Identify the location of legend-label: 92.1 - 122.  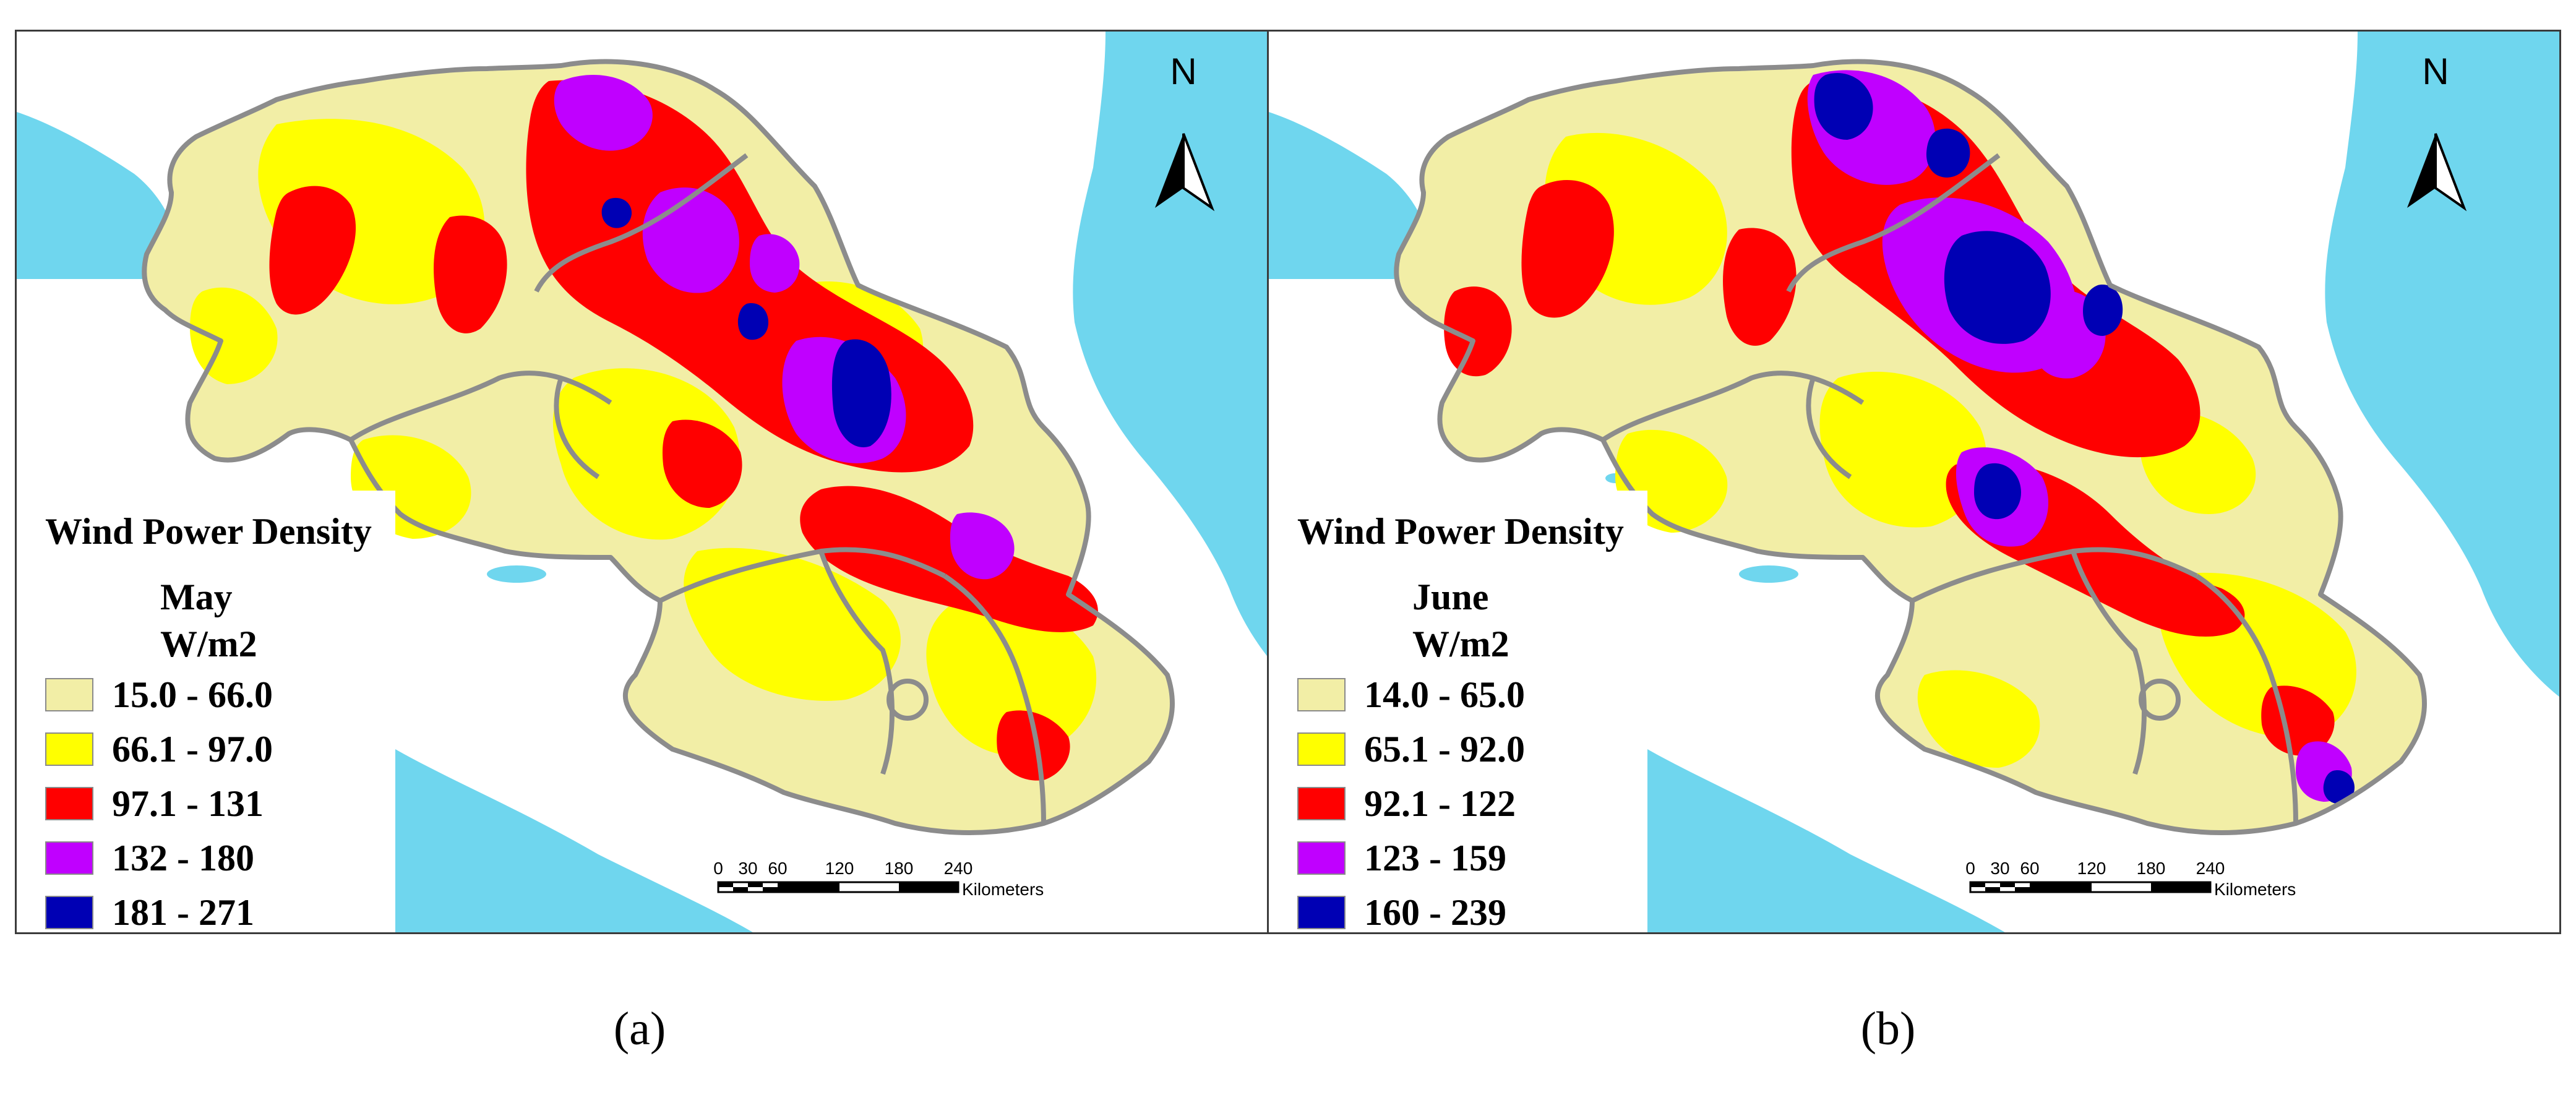
(1440, 804).